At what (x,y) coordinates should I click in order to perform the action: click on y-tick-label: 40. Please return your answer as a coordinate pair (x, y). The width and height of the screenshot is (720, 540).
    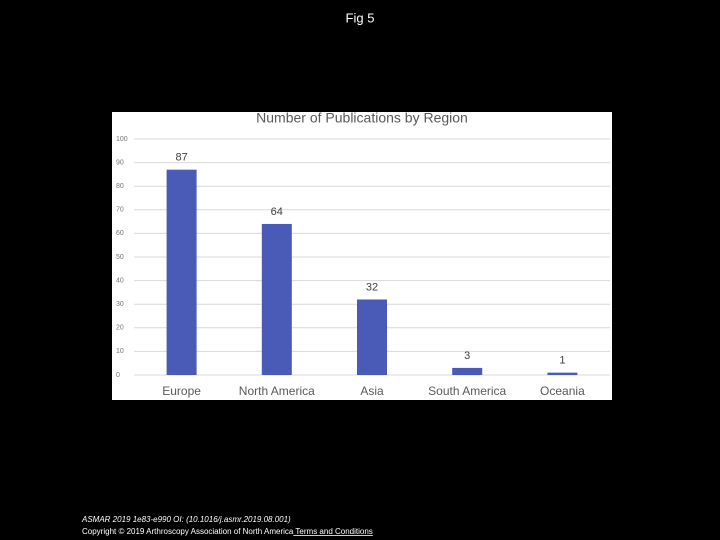
    Looking at the image, I should click on (120, 280).